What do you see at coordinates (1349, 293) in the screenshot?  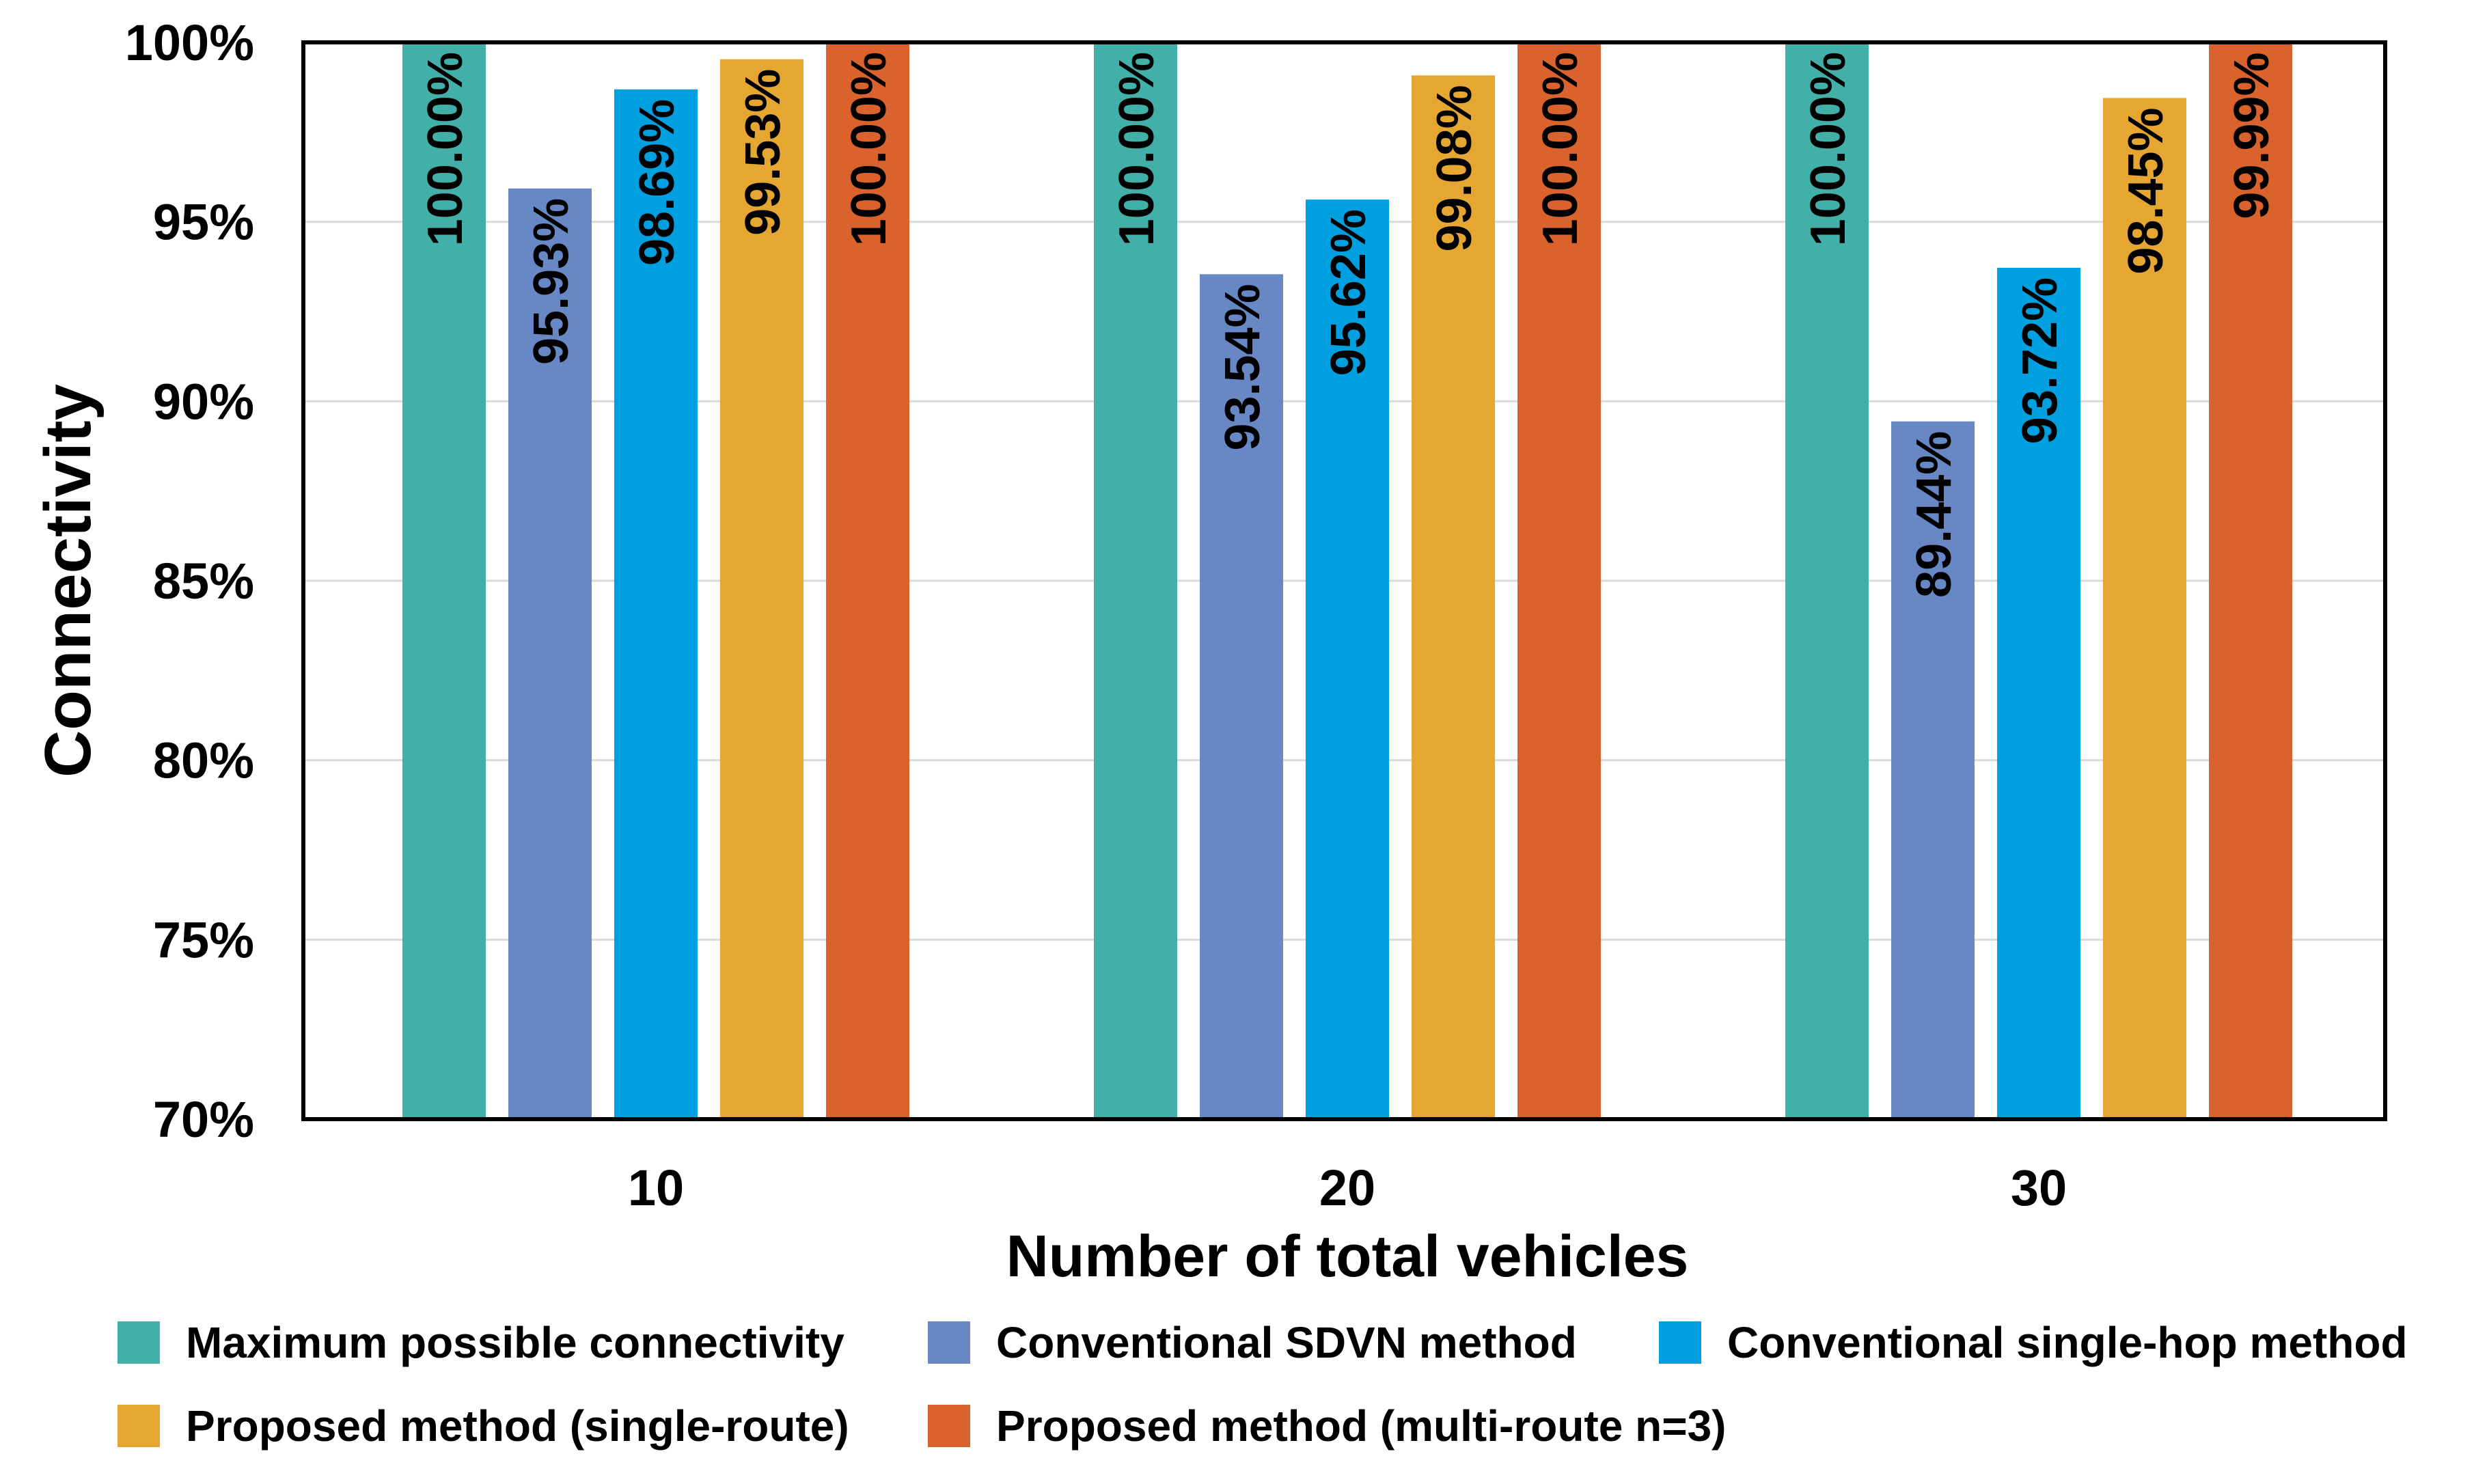 I see `bar-data-label: 95.62%` at bounding box center [1349, 293].